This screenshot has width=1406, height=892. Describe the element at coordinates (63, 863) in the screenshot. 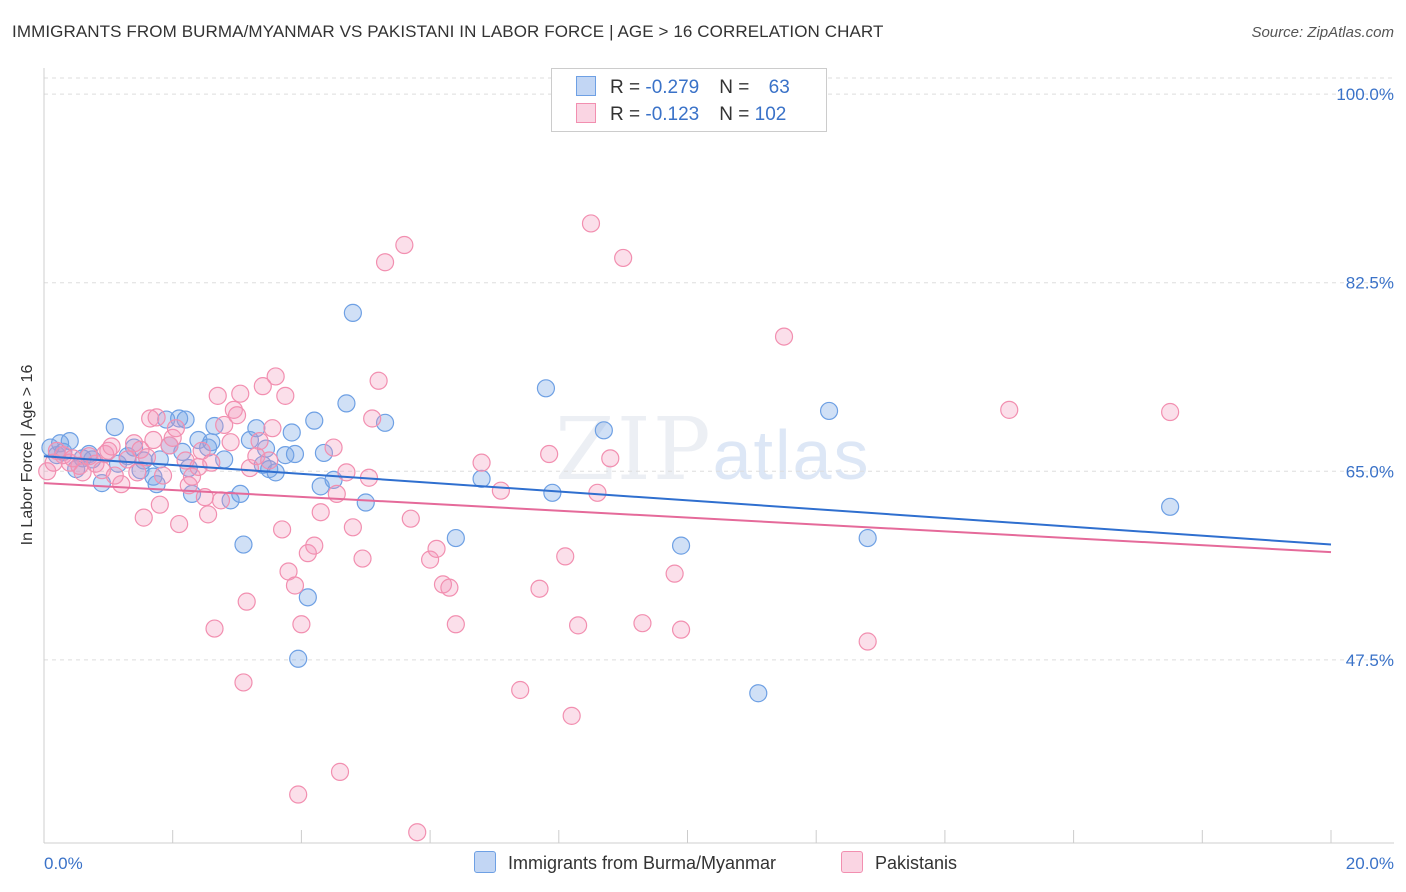

I see `x-tick-label-min: 0.0%` at that location.